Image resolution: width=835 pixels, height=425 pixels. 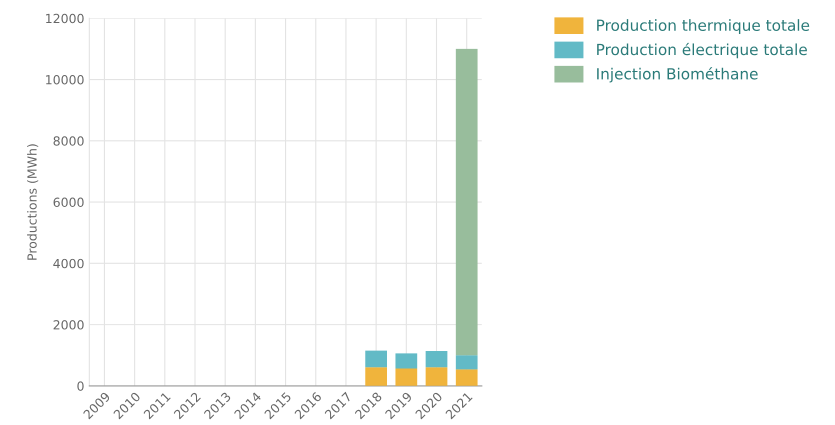 What do you see at coordinates (702, 50) in the screenshot?
I see `legend-label: Production électrique totale` at bounding box center [702, 50].